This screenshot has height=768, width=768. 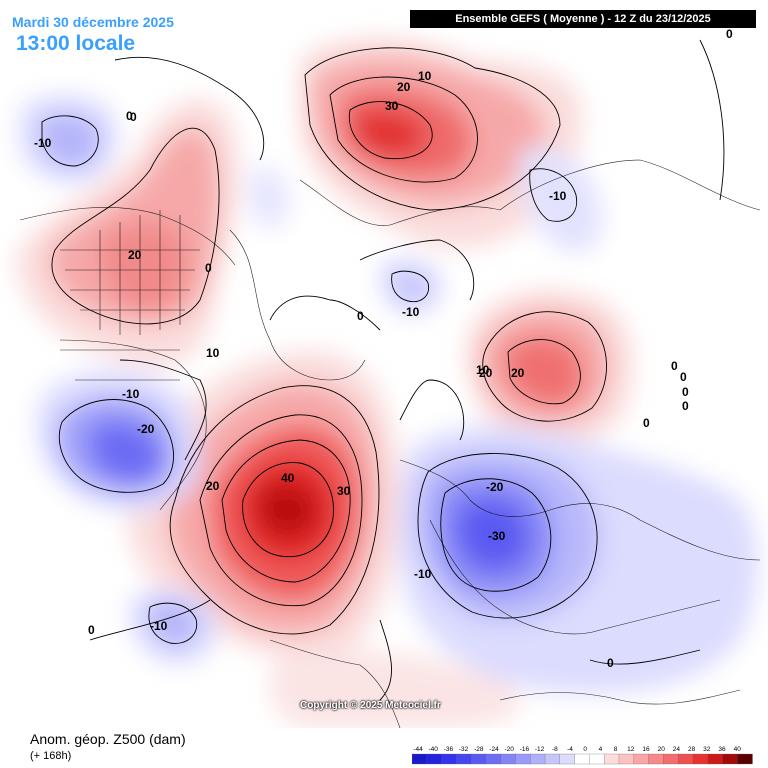 What do you see at coordinates (707, 749) in the screenshot?
I see `legend-tick-label: 32` at bounding box center [707, 749].